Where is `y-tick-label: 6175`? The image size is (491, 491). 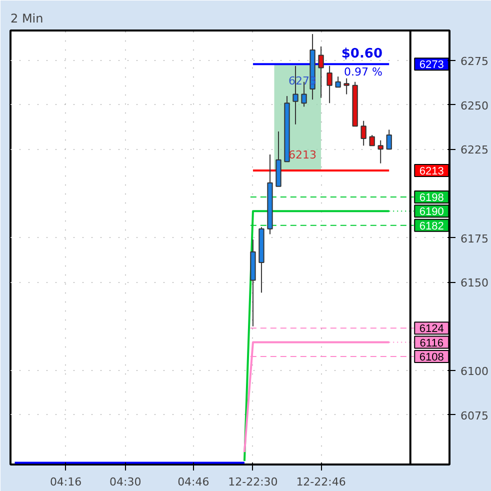
y-tick-label: 6175 is located at coordinates (474, 239).